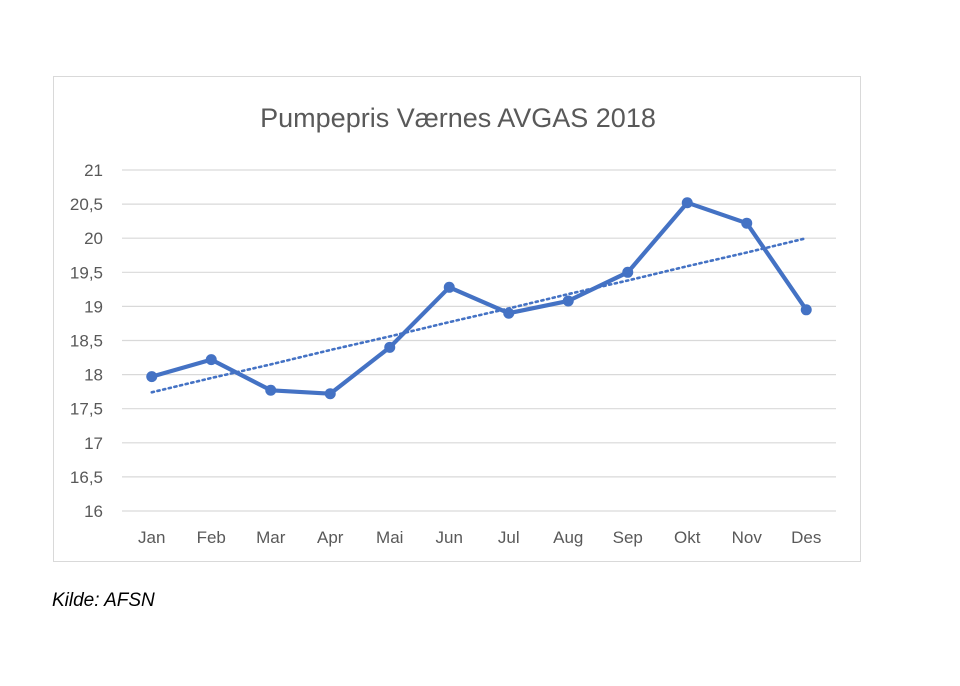 The height and width of the screenshot is (686, 960). Describe the element at coordinates (211, 360) in the screenshot. I see `data-point-feb` at that location.